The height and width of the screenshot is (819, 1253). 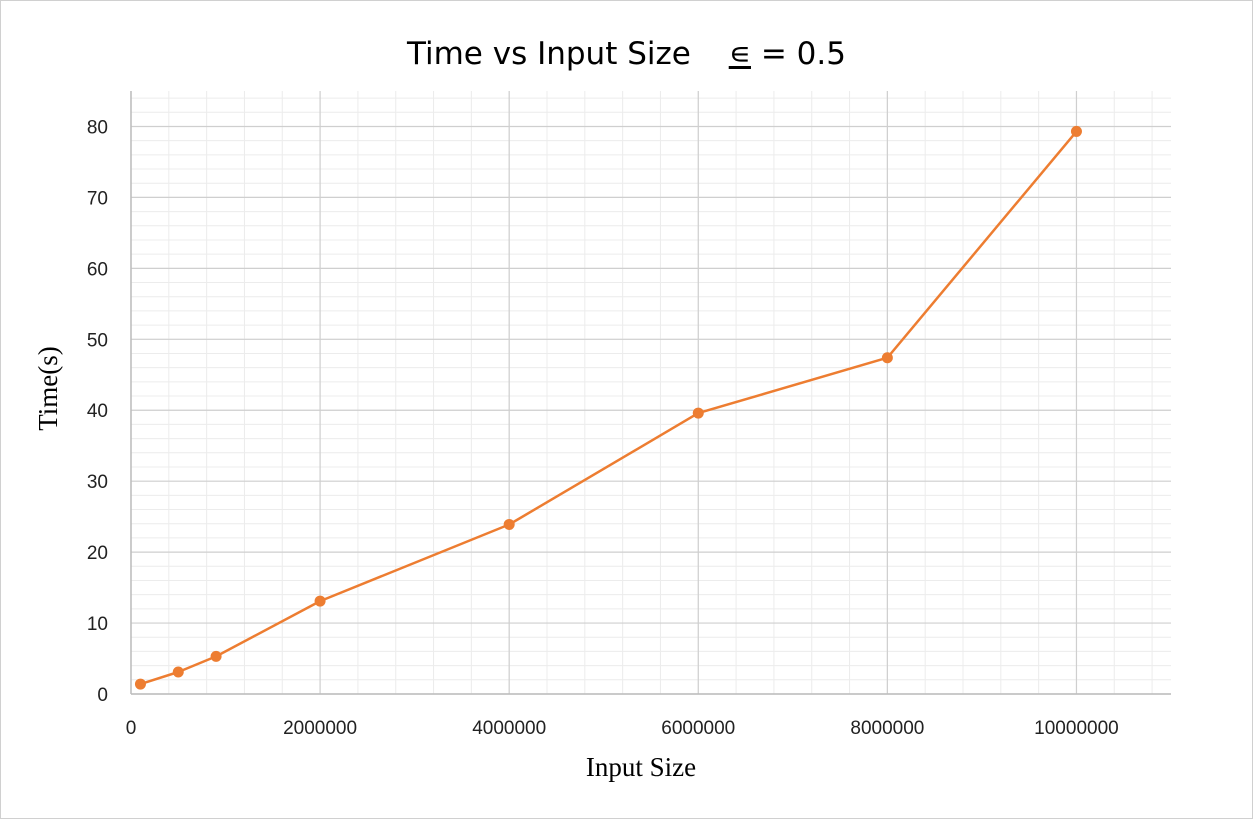 I want to click on epsilon-symbol: ∊, so click(x=739, y=54).